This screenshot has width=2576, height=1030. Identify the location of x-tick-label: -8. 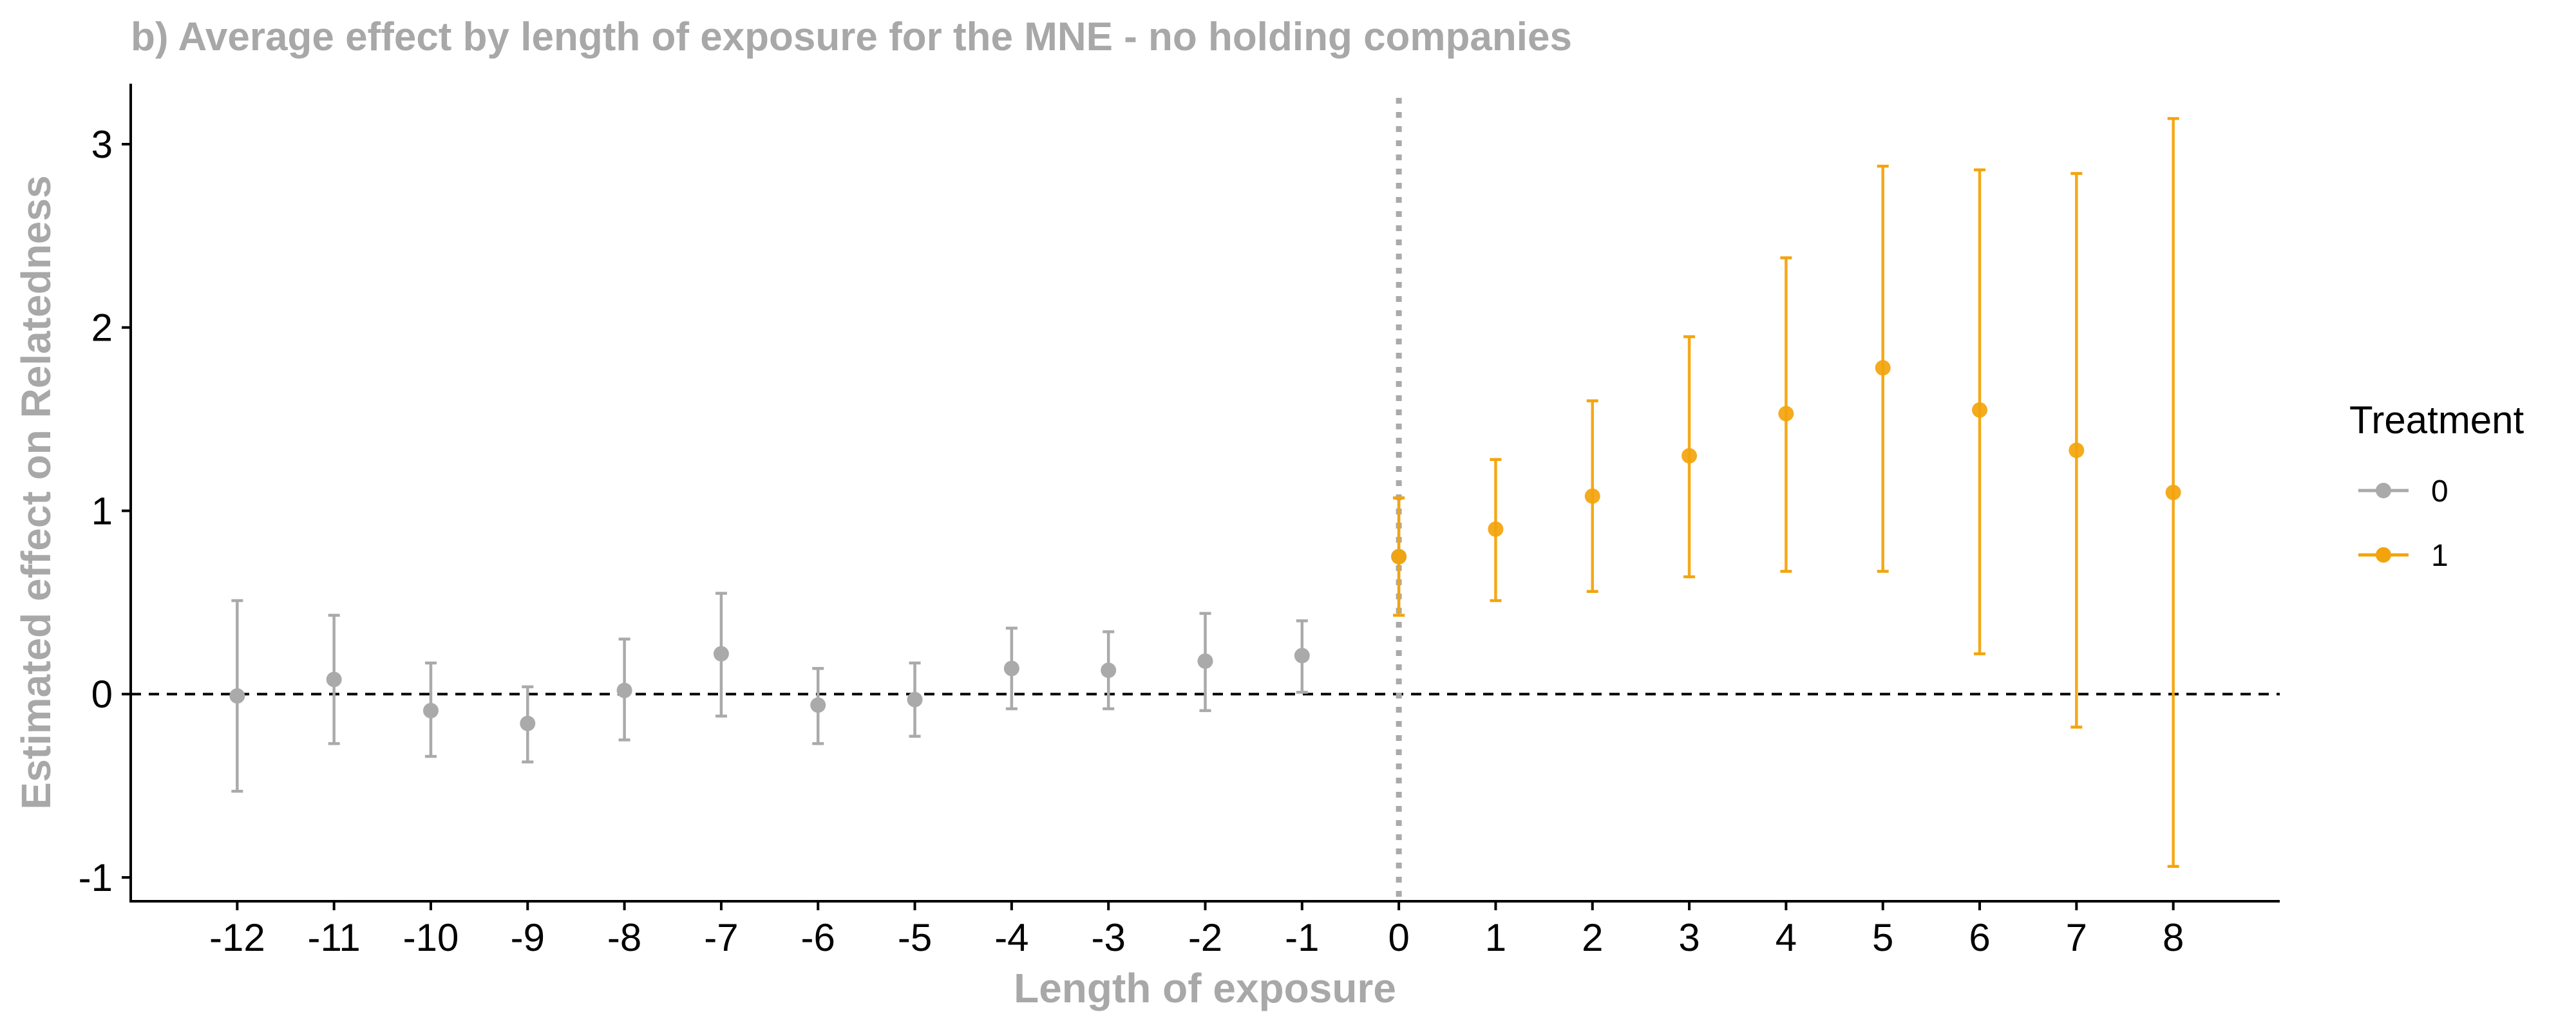
(624, 937).